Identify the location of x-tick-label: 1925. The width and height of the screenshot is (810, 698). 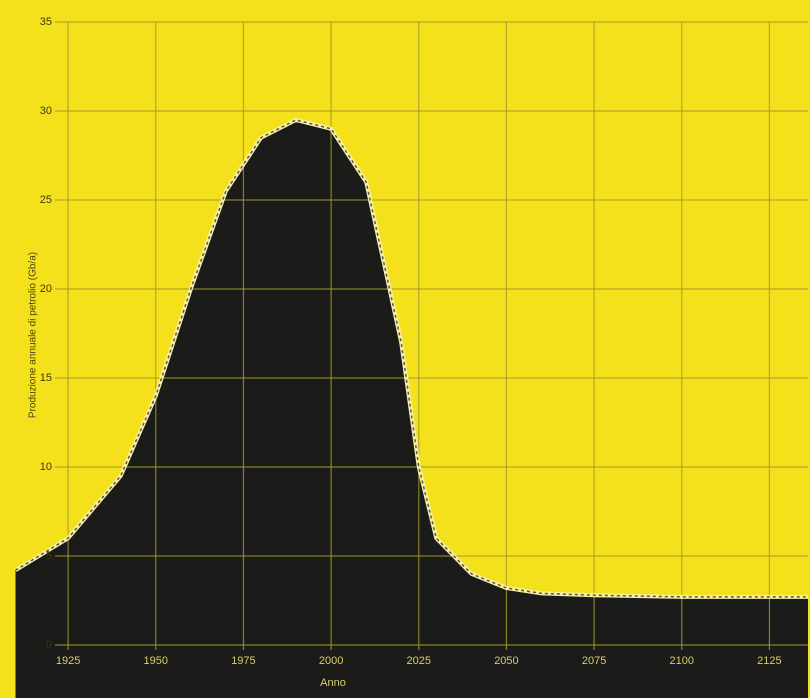
(68, 661).